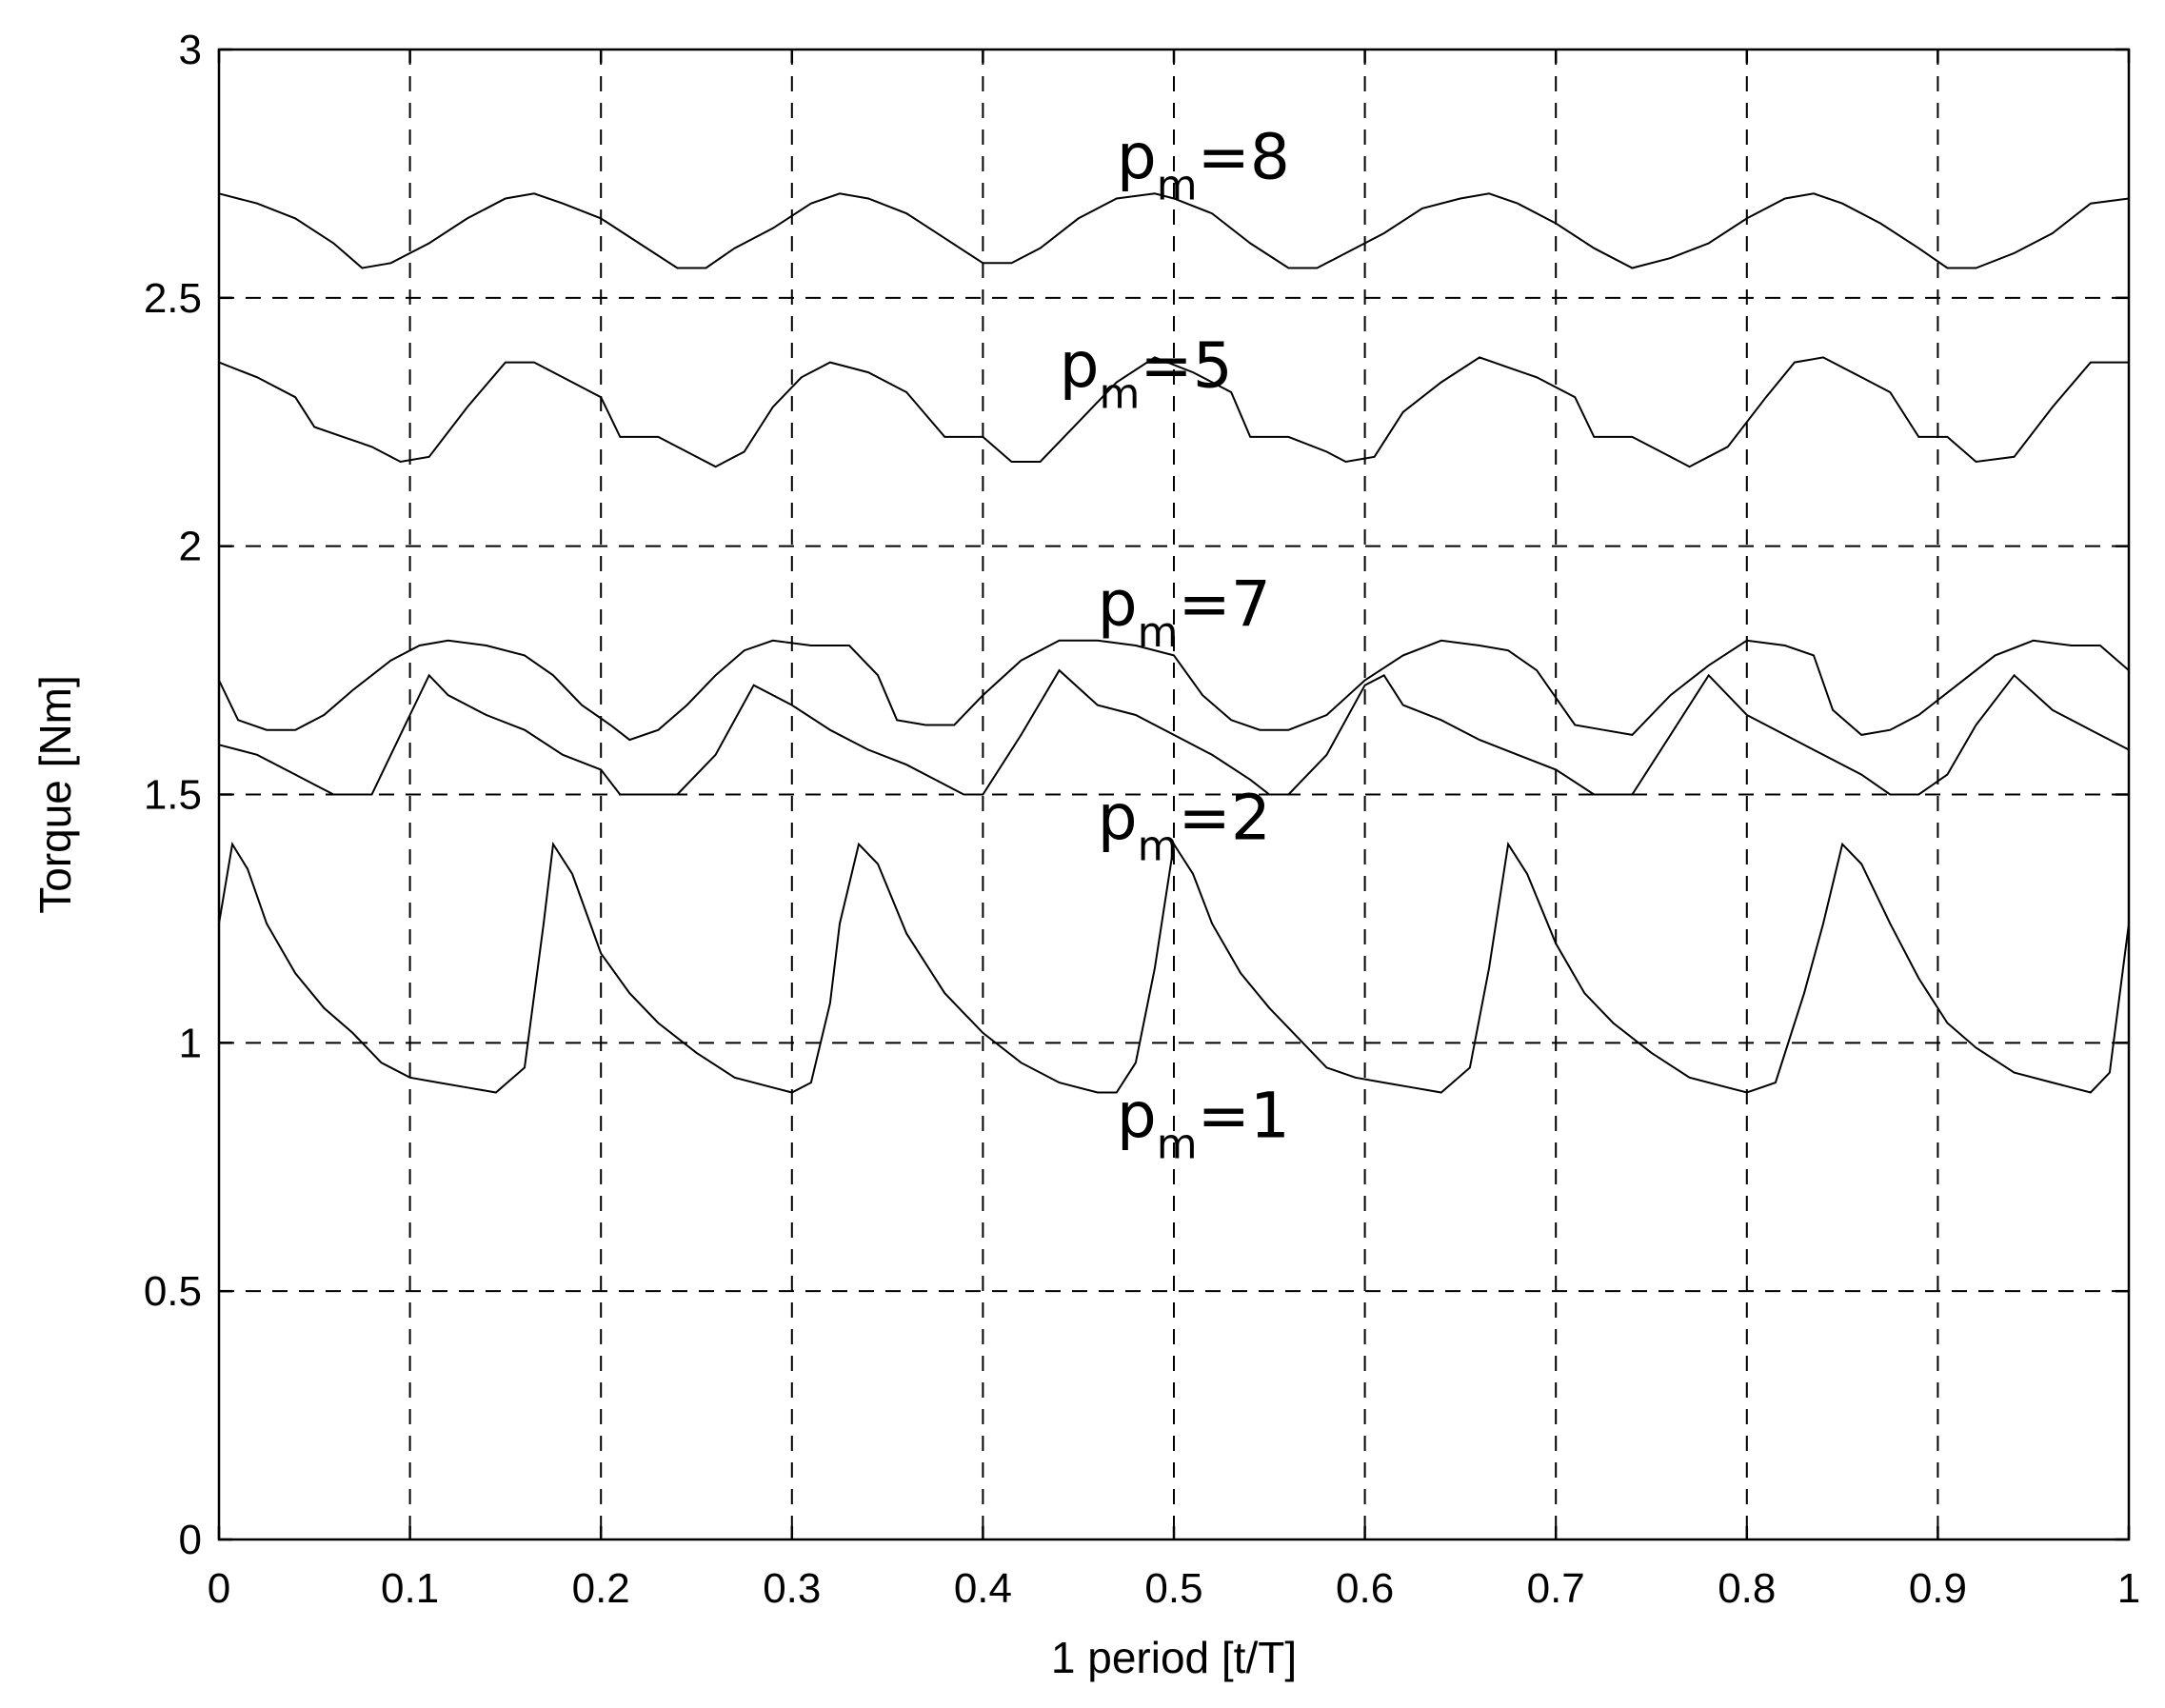 This screenshot has width=2165, height=1708. I want to click on x-tick-label: 1, so click(2129, 1588).